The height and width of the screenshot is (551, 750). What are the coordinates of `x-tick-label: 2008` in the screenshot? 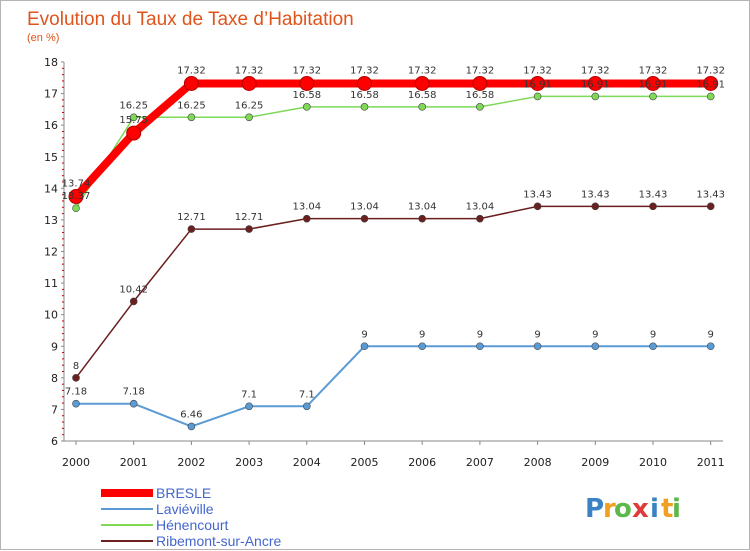 It's located at (538, 462).